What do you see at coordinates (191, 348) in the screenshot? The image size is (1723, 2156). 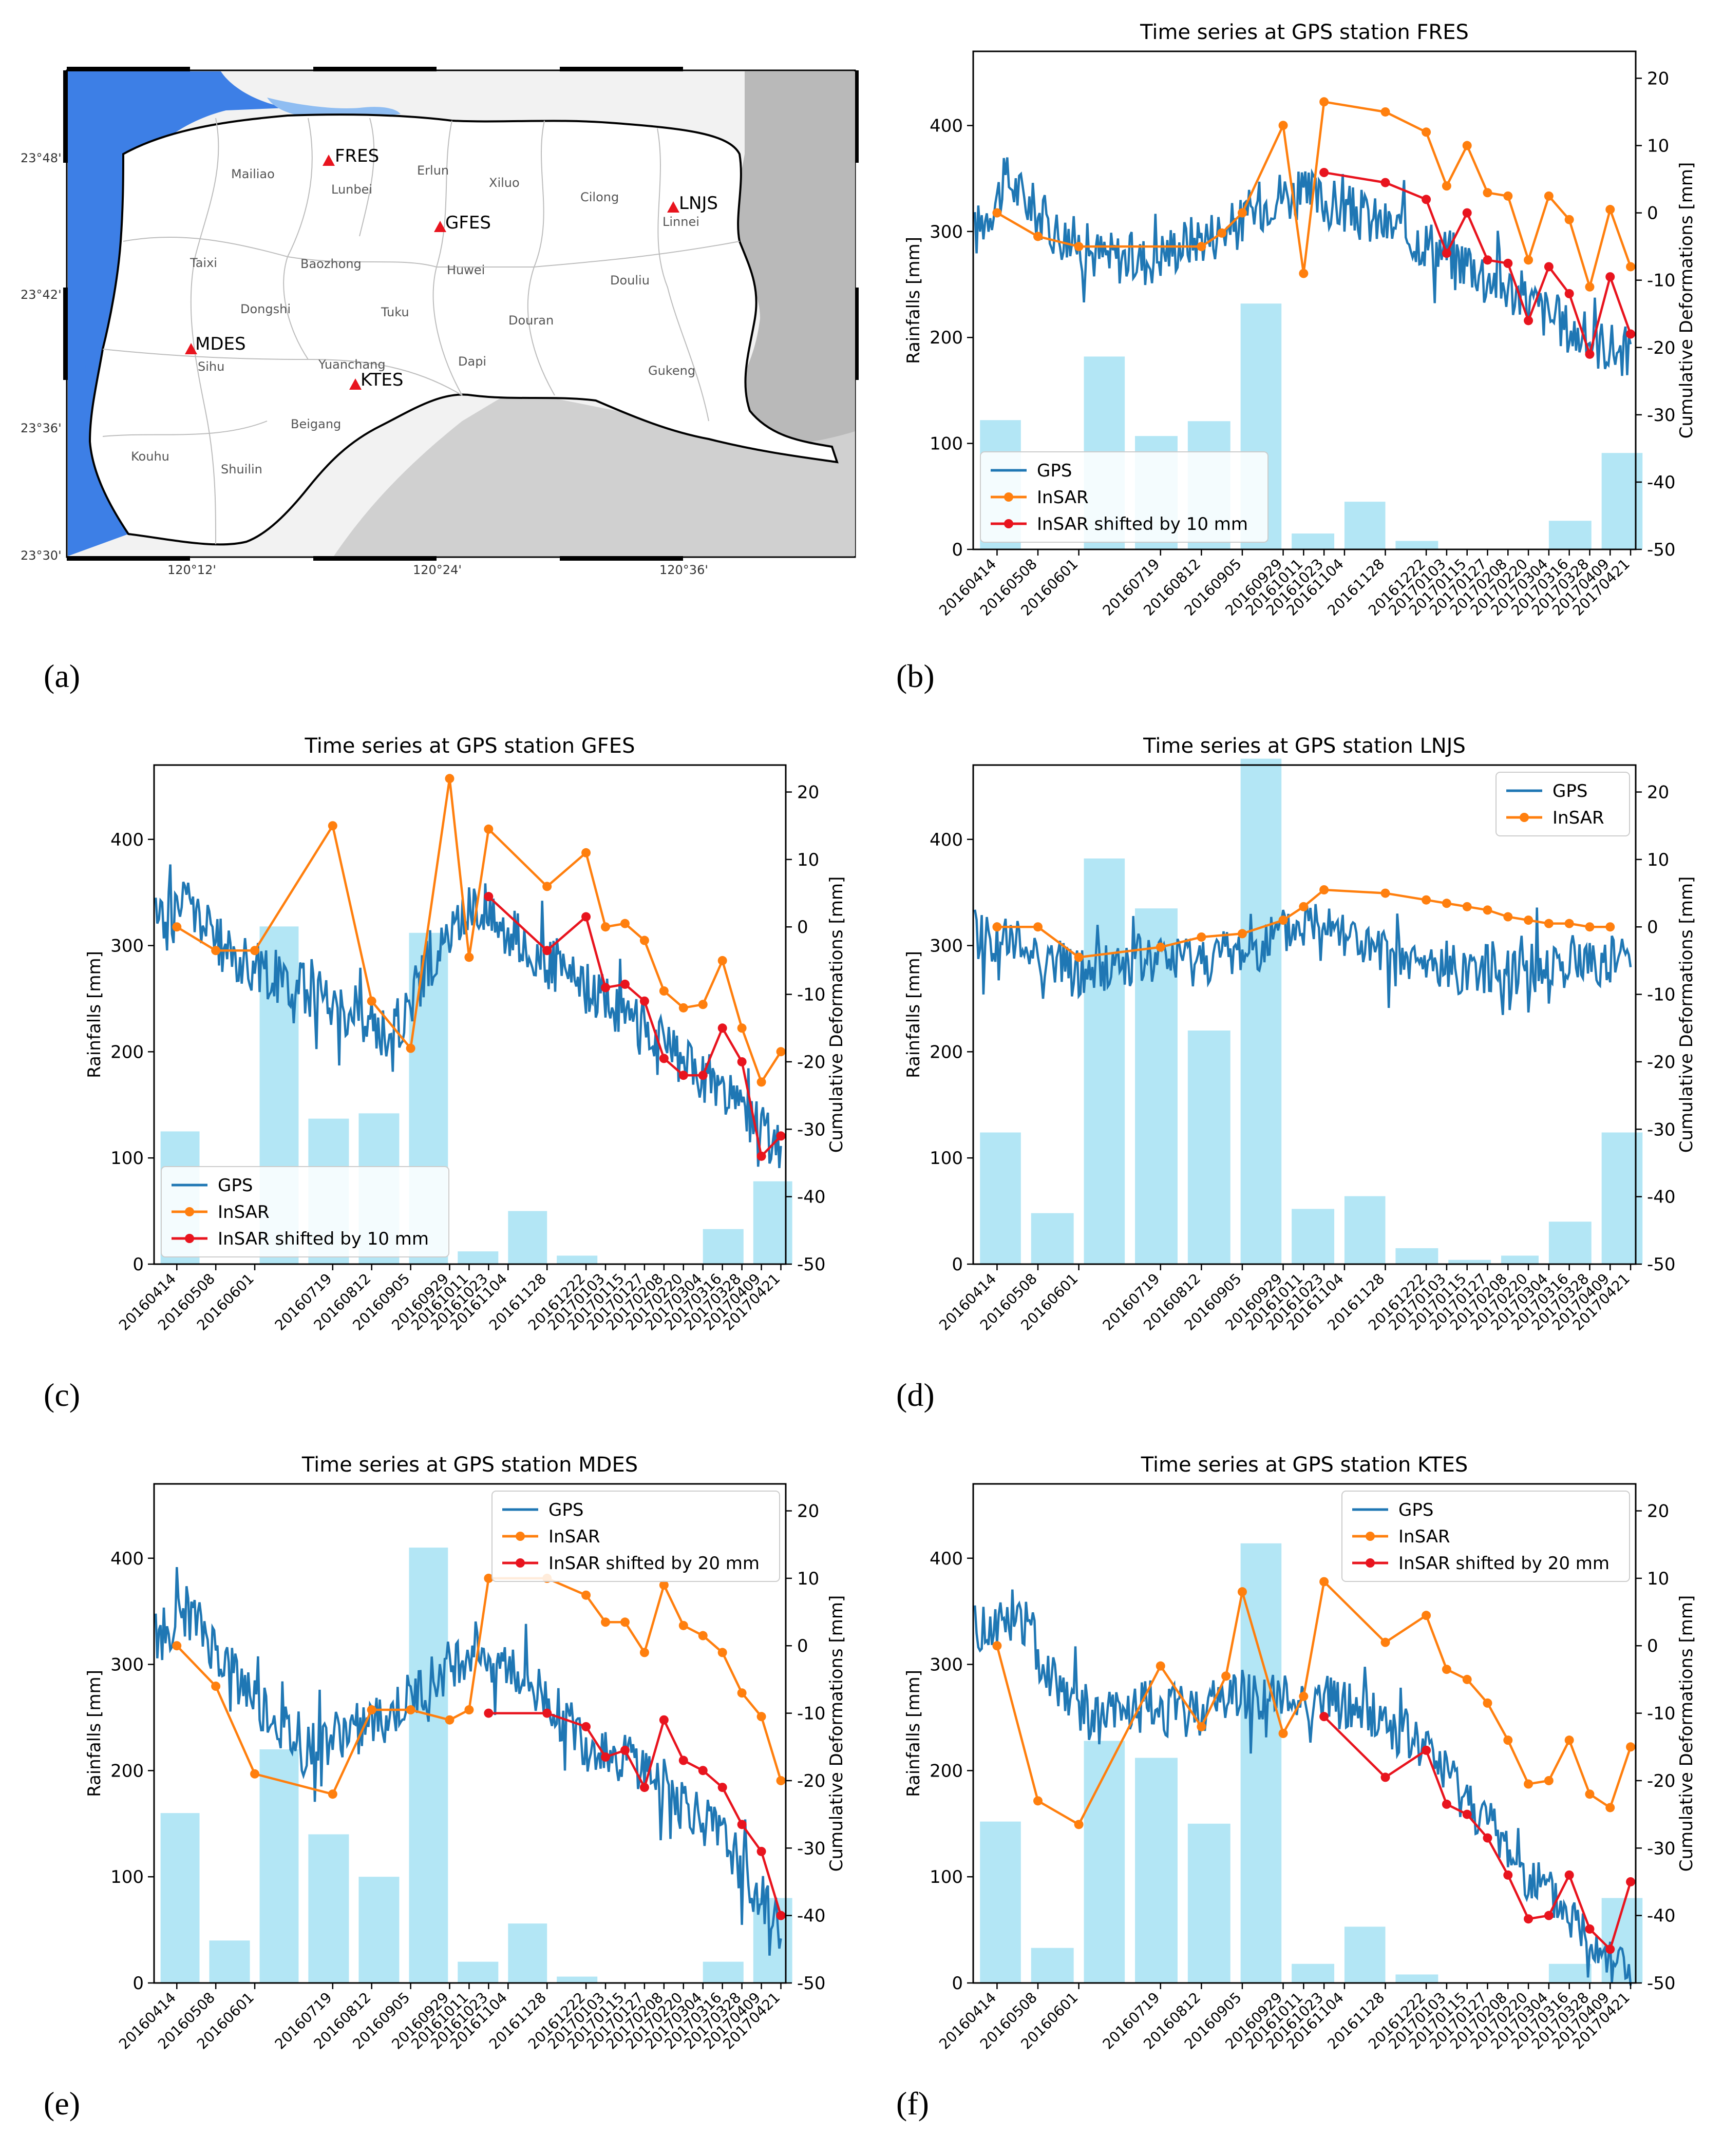 I see `station-marker-icon` at bounding box center [191, 348].